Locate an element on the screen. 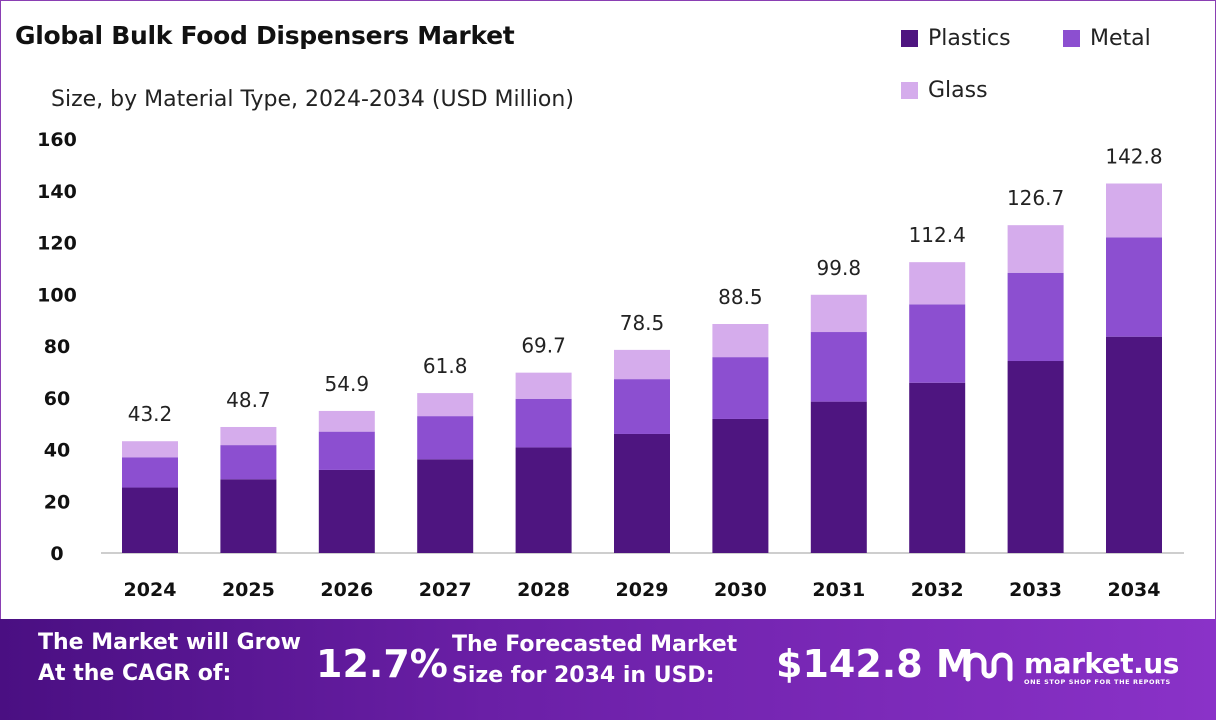 This screenshot has width=1216, height=720. data-label-2025: 48.7 is located at coordinates (248, 400).